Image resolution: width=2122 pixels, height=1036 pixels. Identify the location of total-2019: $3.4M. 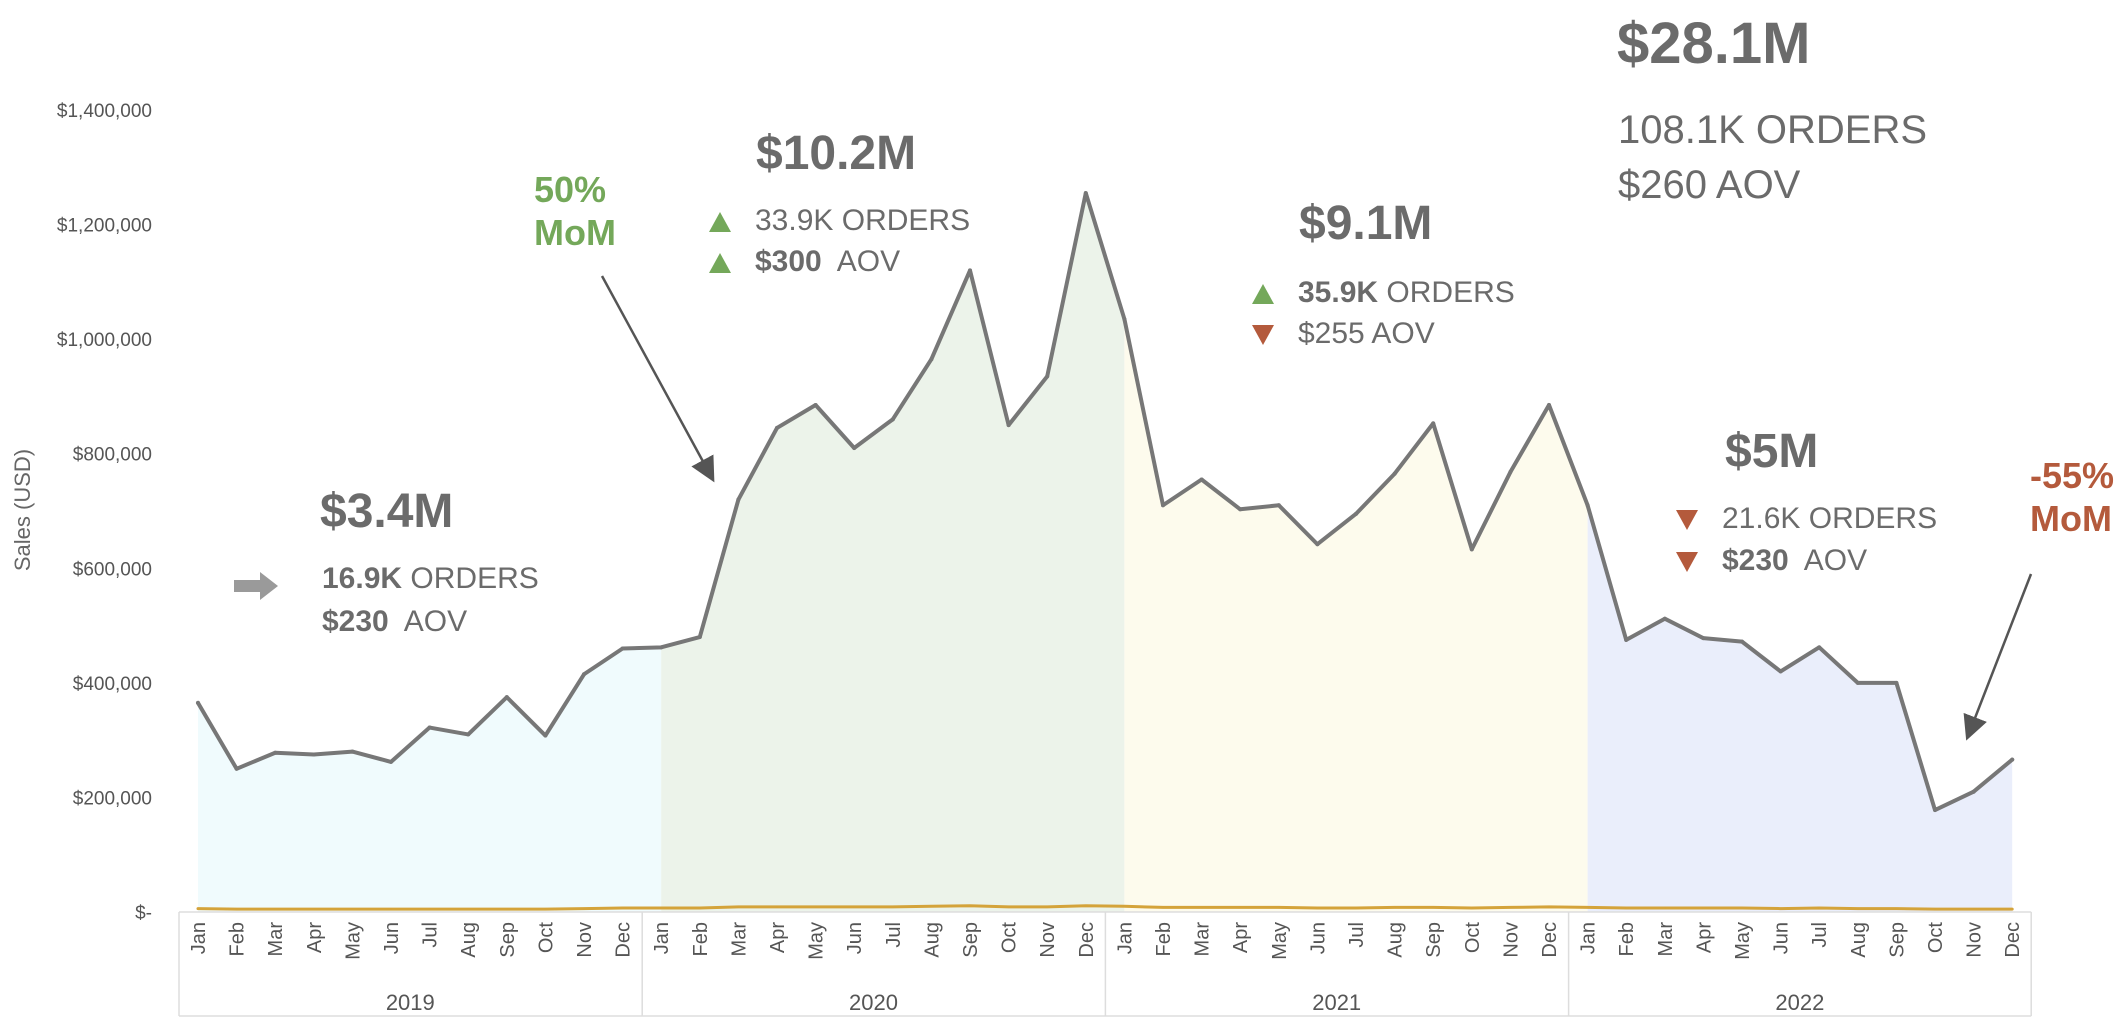
(387, 511).